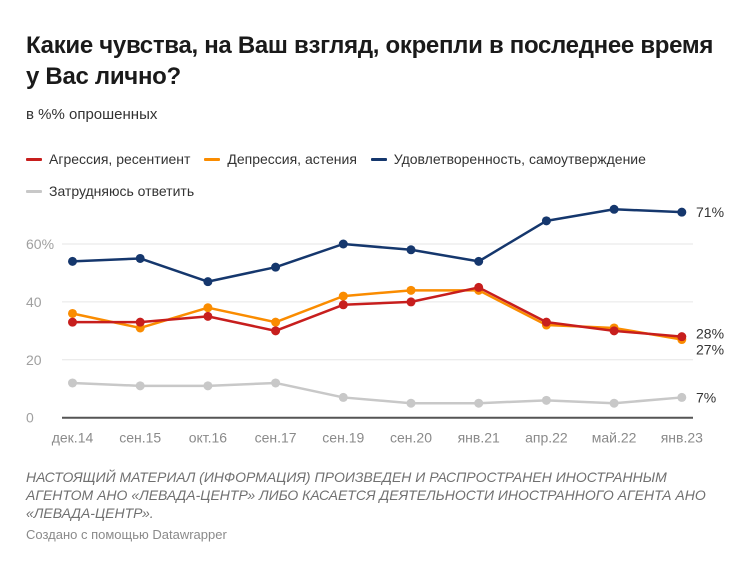  What do you see at coordinates (34, 191) in the screenshot?
I see `legend-swatch-undecided` at bounding box center [34, 191].